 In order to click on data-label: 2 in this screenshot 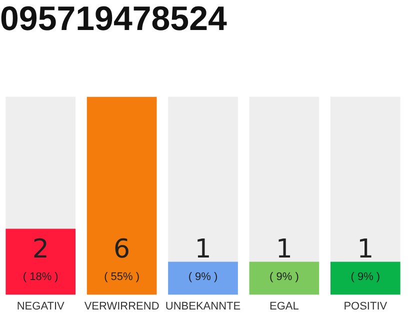, I will do `click(40, 249)`.